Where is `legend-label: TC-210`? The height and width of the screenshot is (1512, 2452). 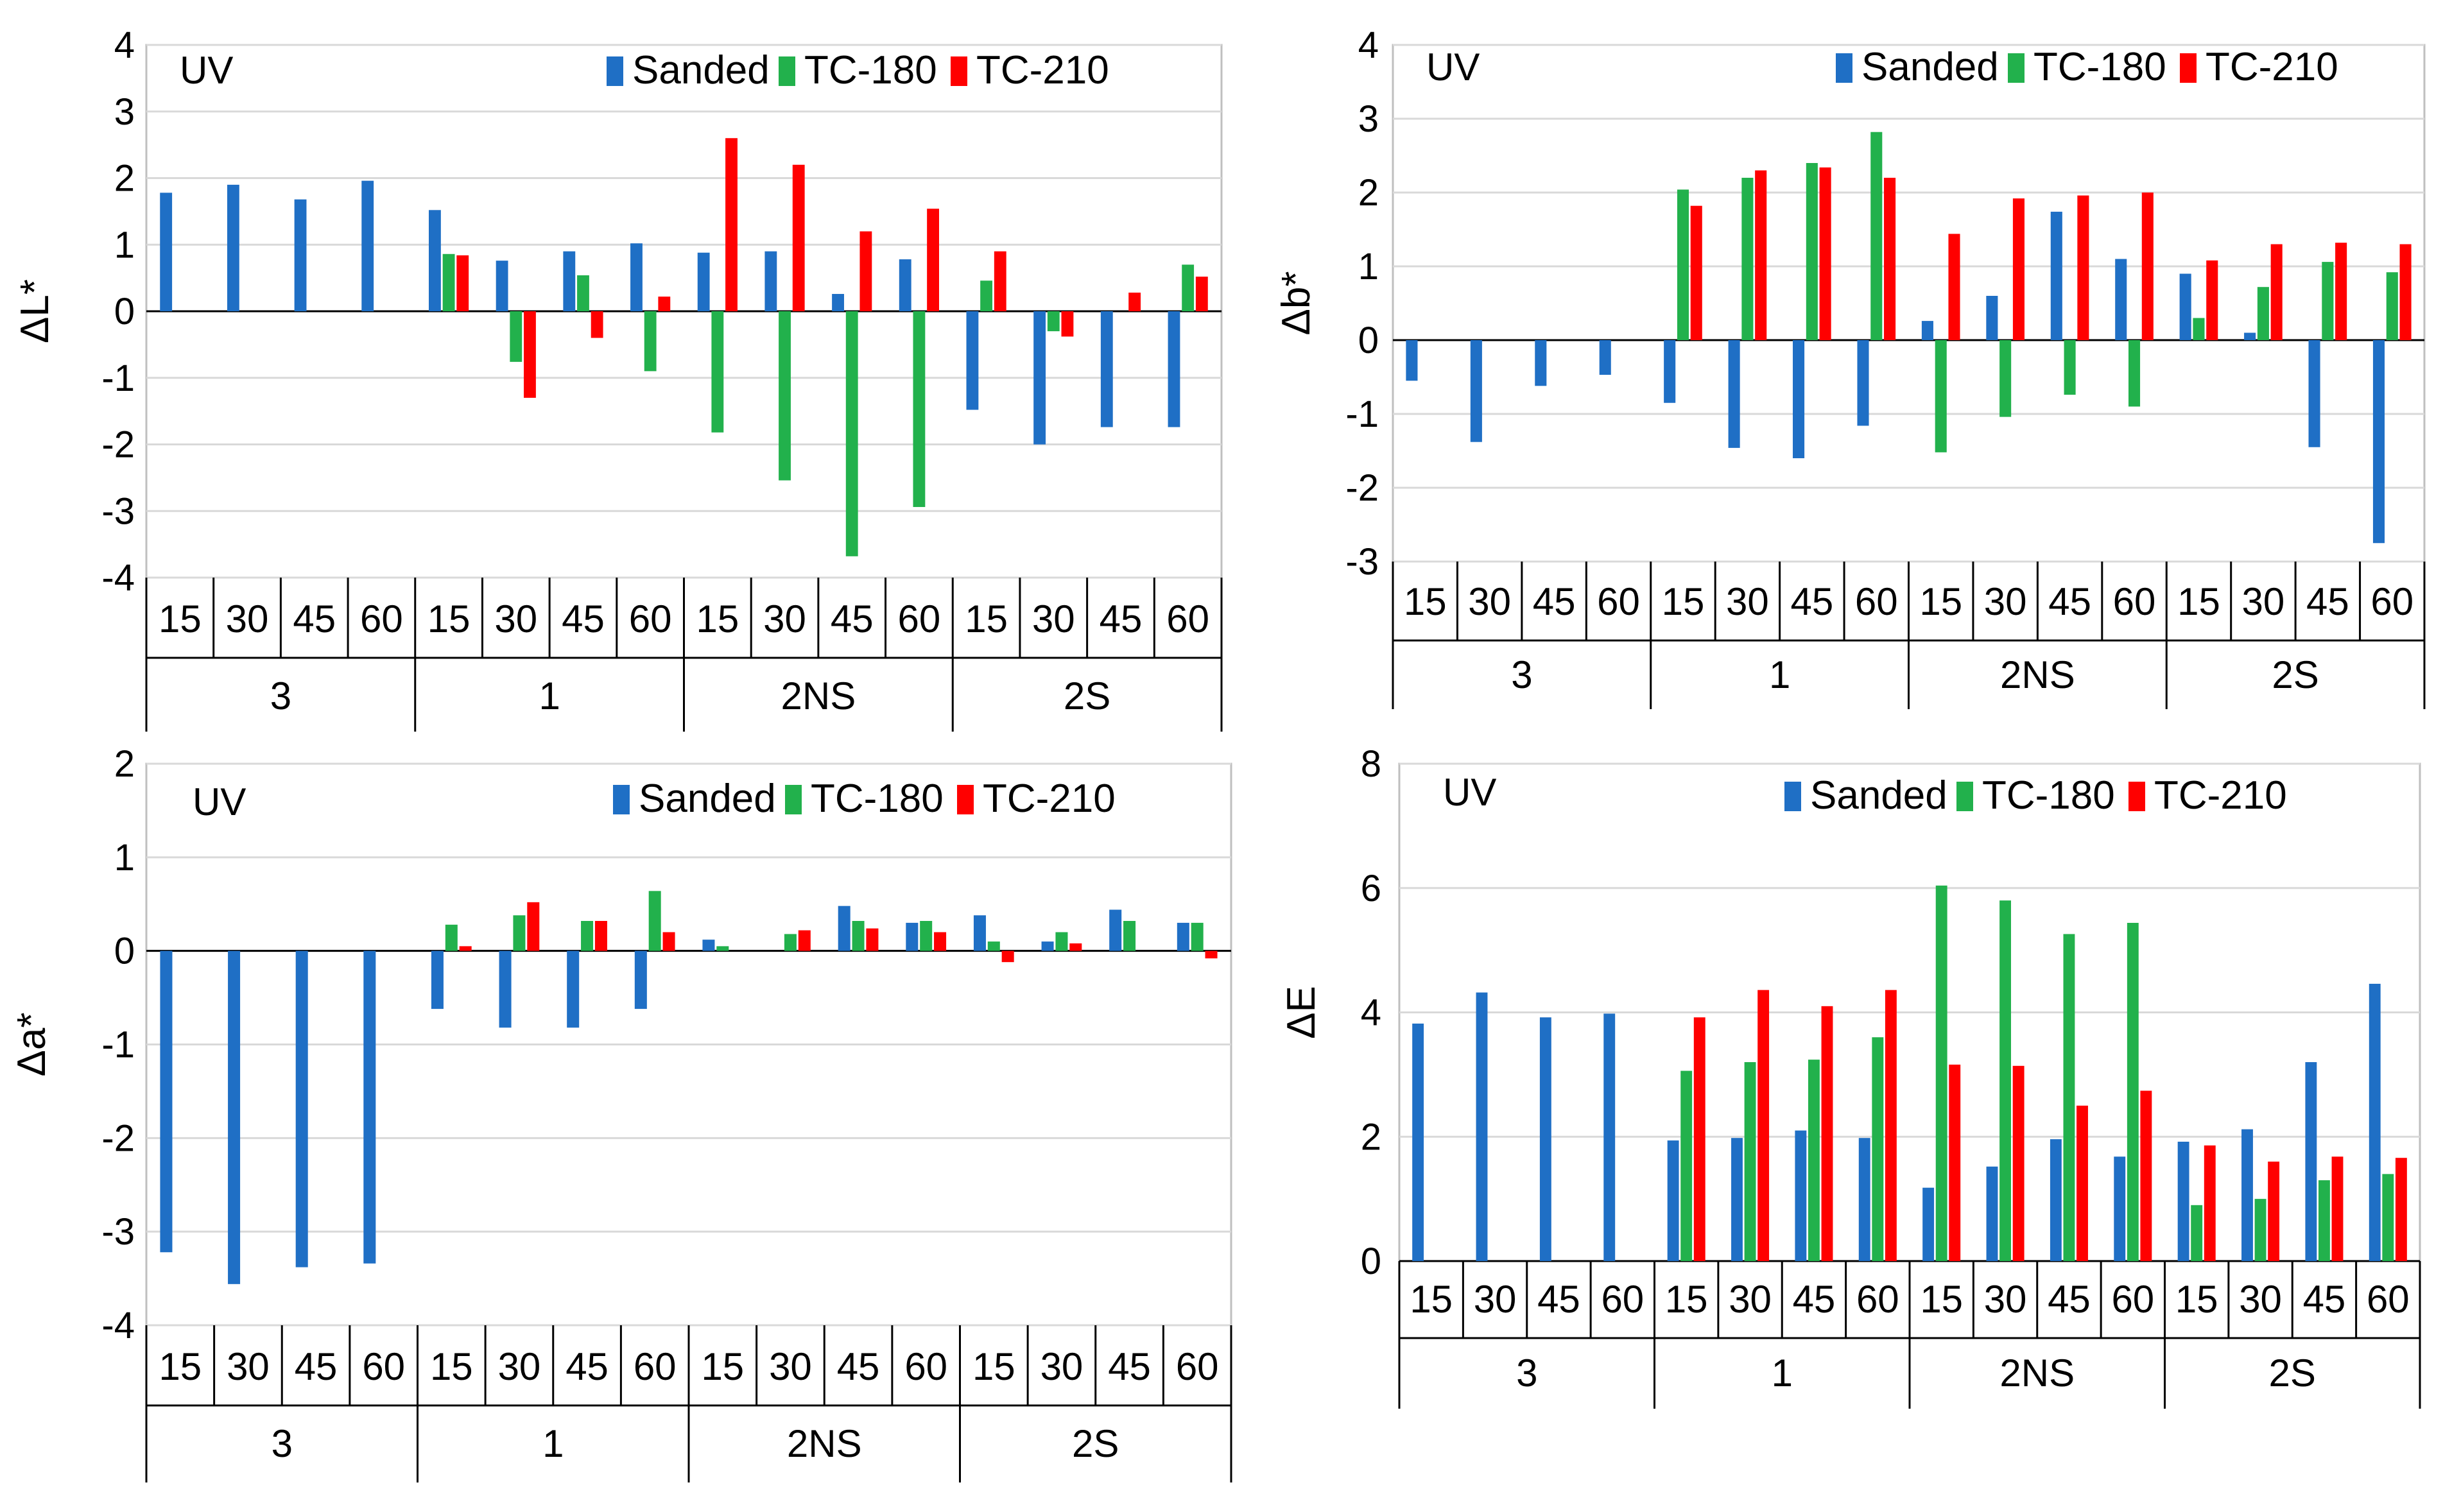 legend-label: TC-210 is located at coordinates (2220, 795).